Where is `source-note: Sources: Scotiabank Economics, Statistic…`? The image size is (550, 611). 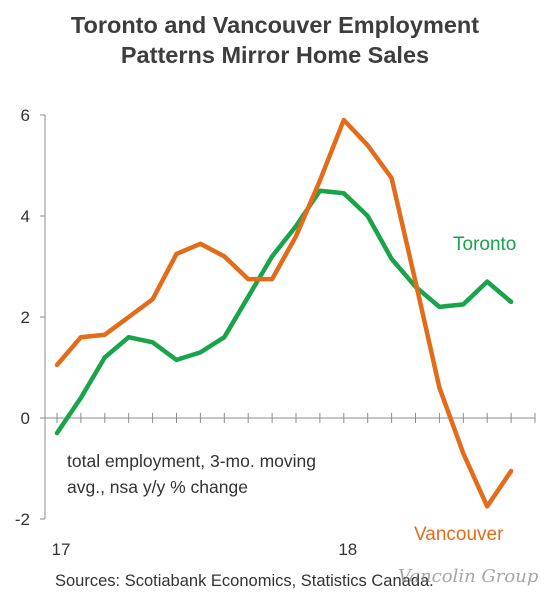 source-note: Sources: Scotiabank Economics, Statistic… is located at coordinates (244, 581).